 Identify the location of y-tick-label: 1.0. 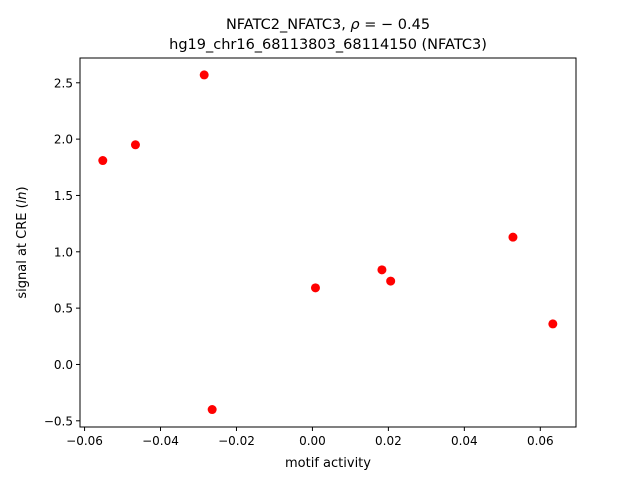
(63, 252).